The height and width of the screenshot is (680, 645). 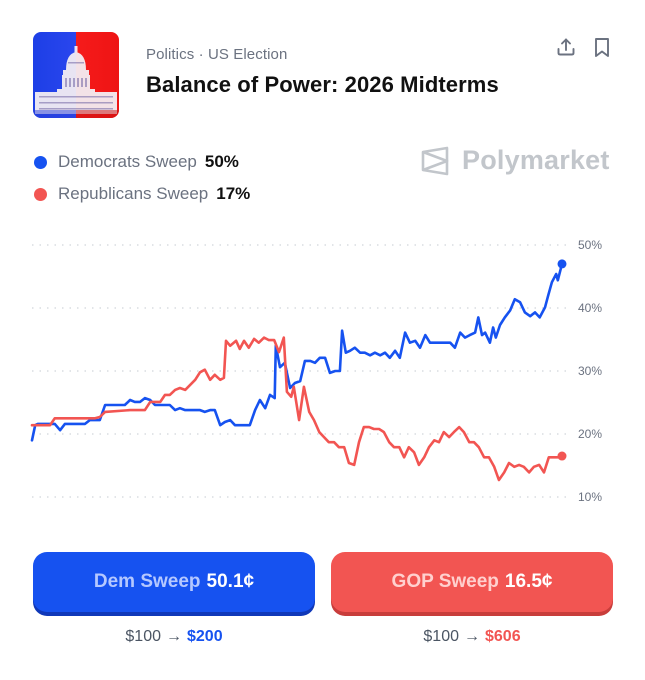 What do you see at coordinates (590, 434) in the screenshot?
I see `y-tick-20: 20%` at bounding box center [590, 434].